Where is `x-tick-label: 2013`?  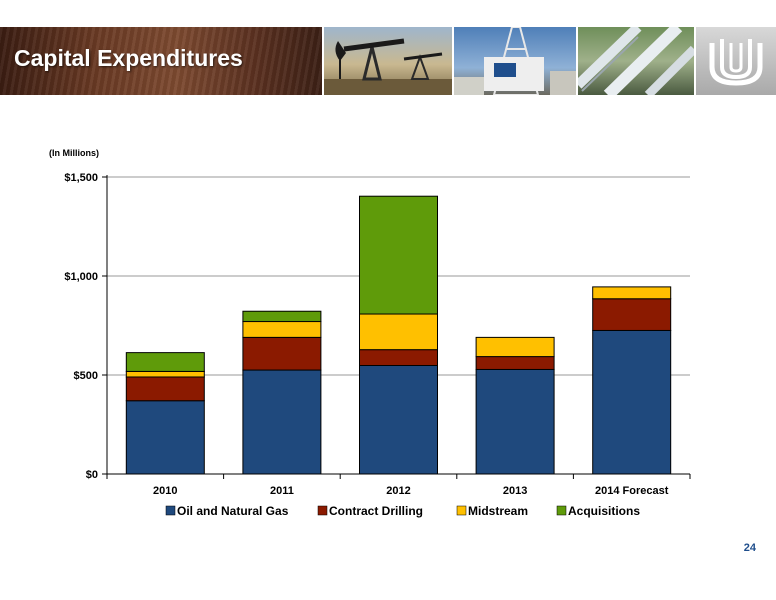
x-tick-label: 2013 is located at coordinates (515, 491).